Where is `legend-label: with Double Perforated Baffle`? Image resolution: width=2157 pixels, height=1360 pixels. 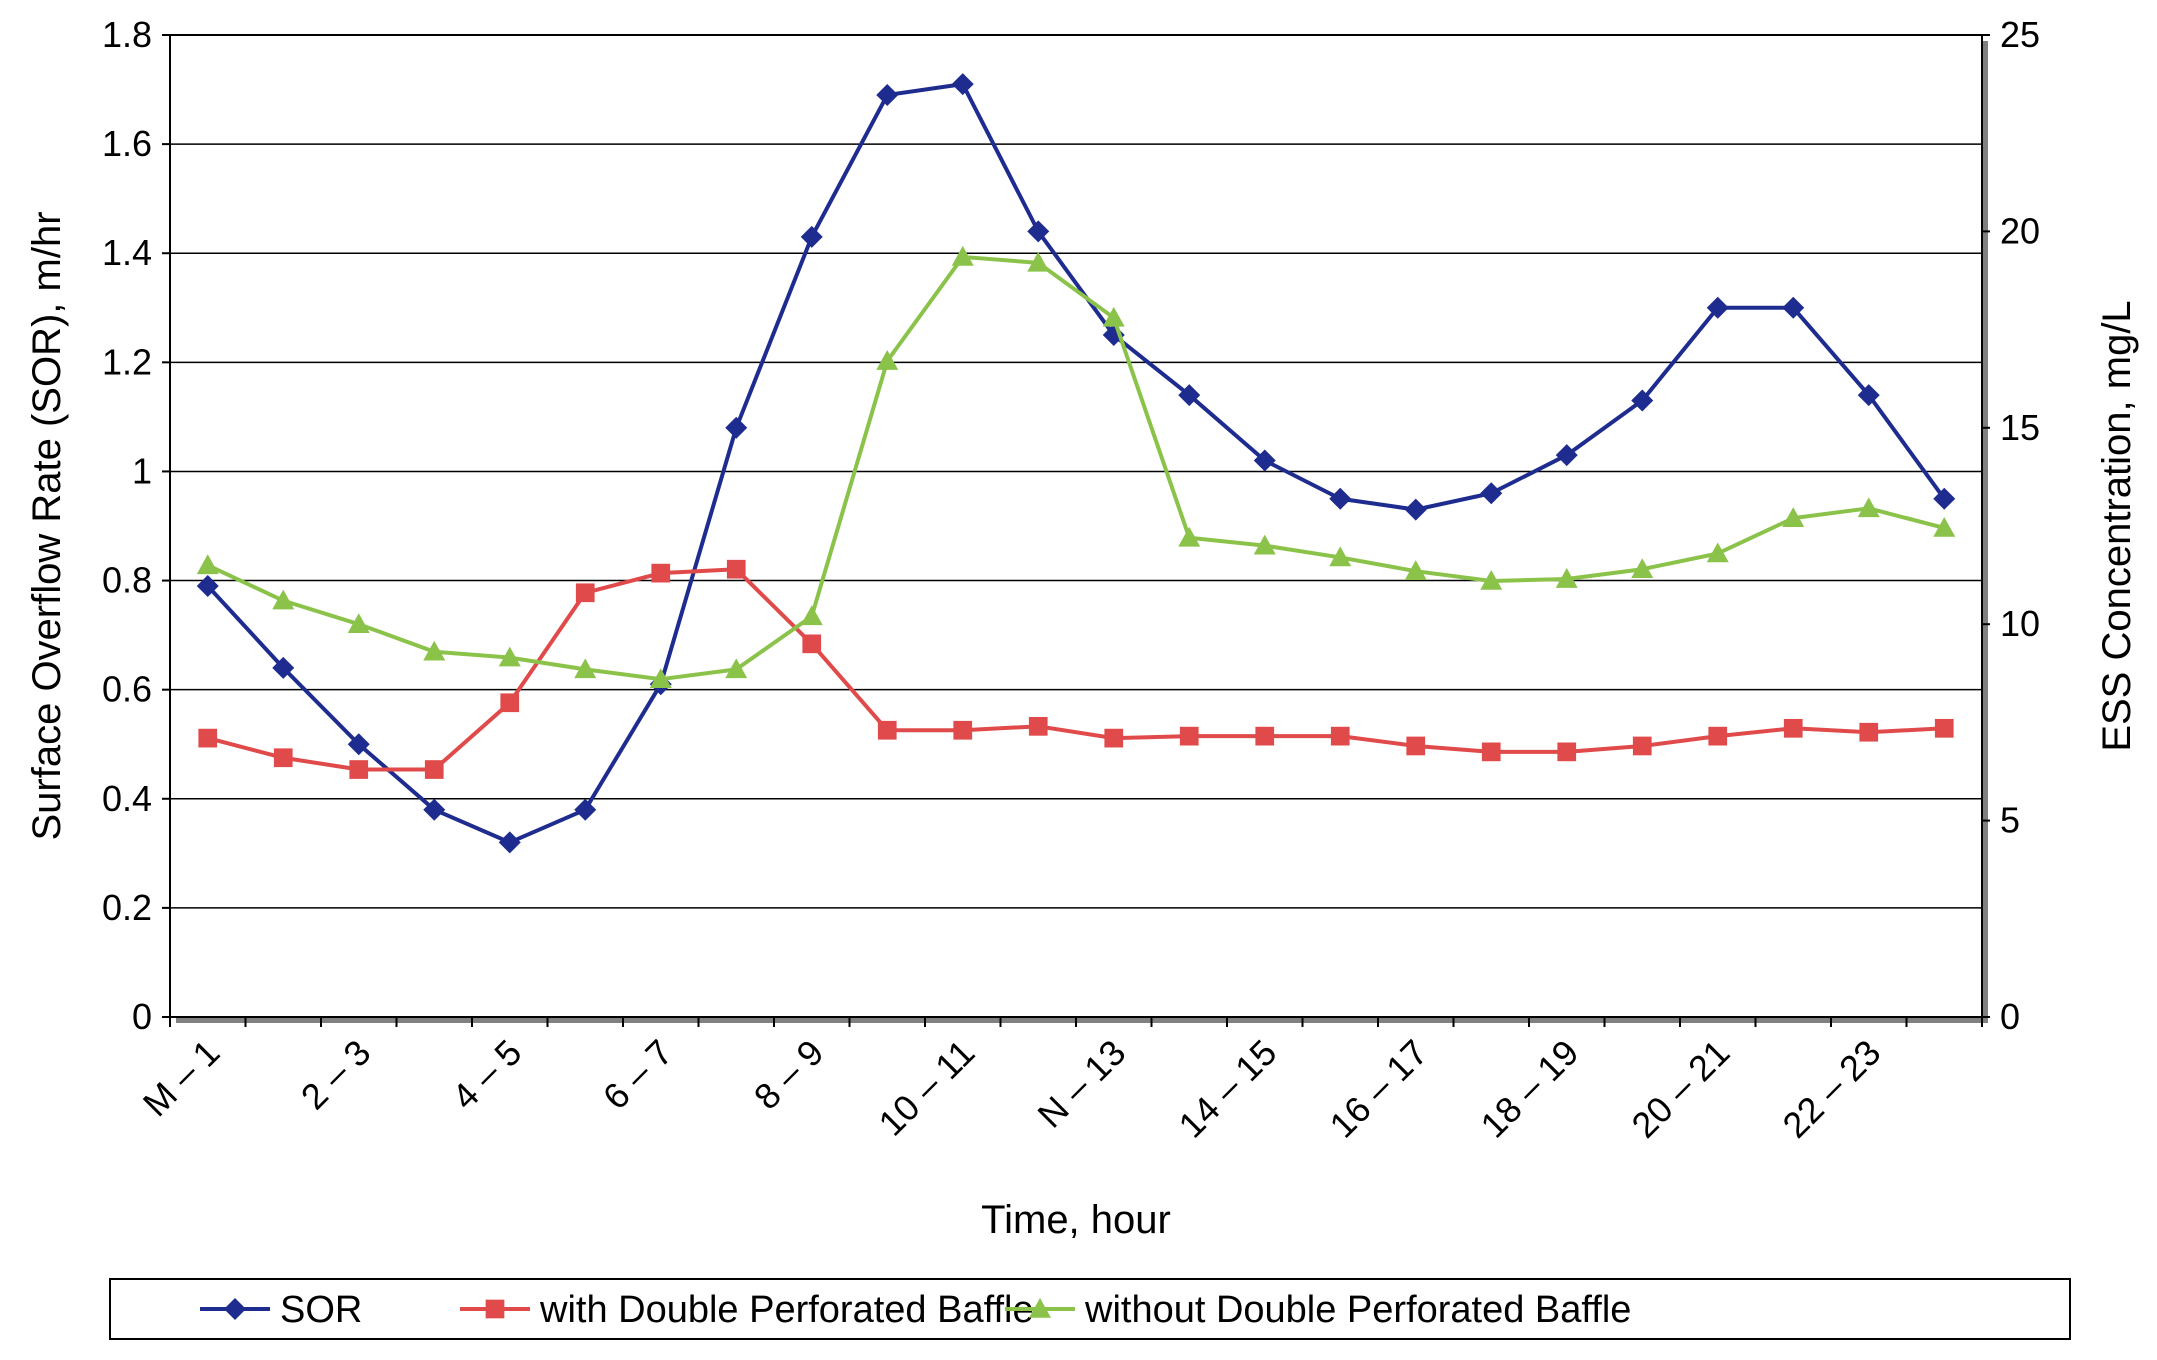
legend-label: with Double Perforated Baffle is located at coordinates (786, 1310).